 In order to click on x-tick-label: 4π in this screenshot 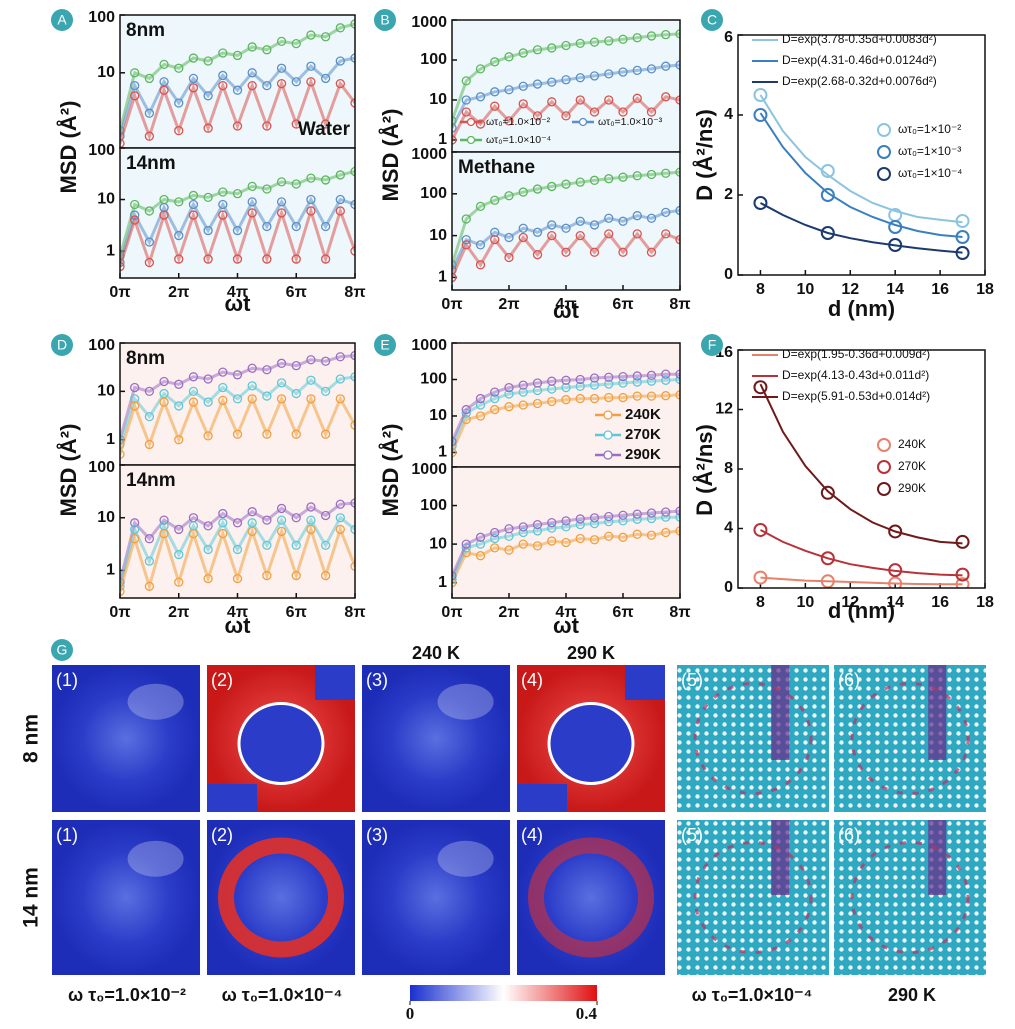, I will do `click(565, 304)`.